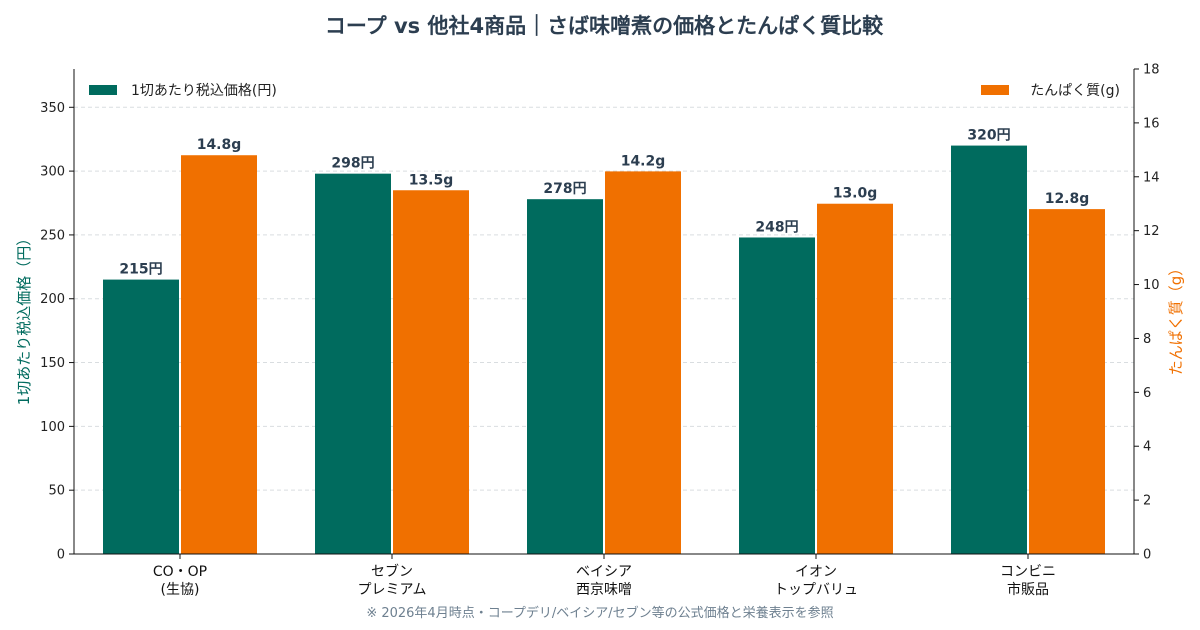 The image size is (1200, 630). I want to click on y-axis-right-label: たんぱく質（g）, so click(1176, 318).